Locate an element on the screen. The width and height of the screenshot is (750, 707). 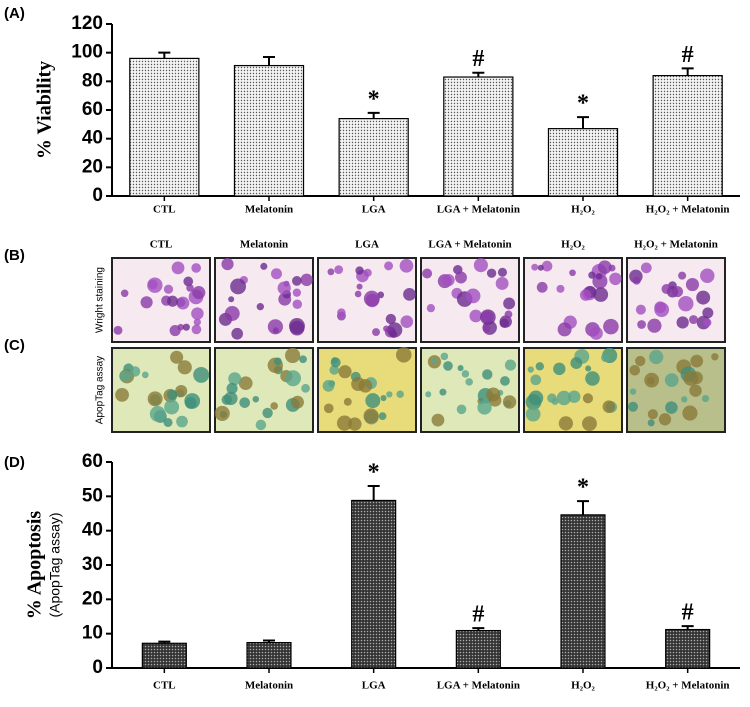
y-tick-label: 60 is located at coordinates (92, 461).